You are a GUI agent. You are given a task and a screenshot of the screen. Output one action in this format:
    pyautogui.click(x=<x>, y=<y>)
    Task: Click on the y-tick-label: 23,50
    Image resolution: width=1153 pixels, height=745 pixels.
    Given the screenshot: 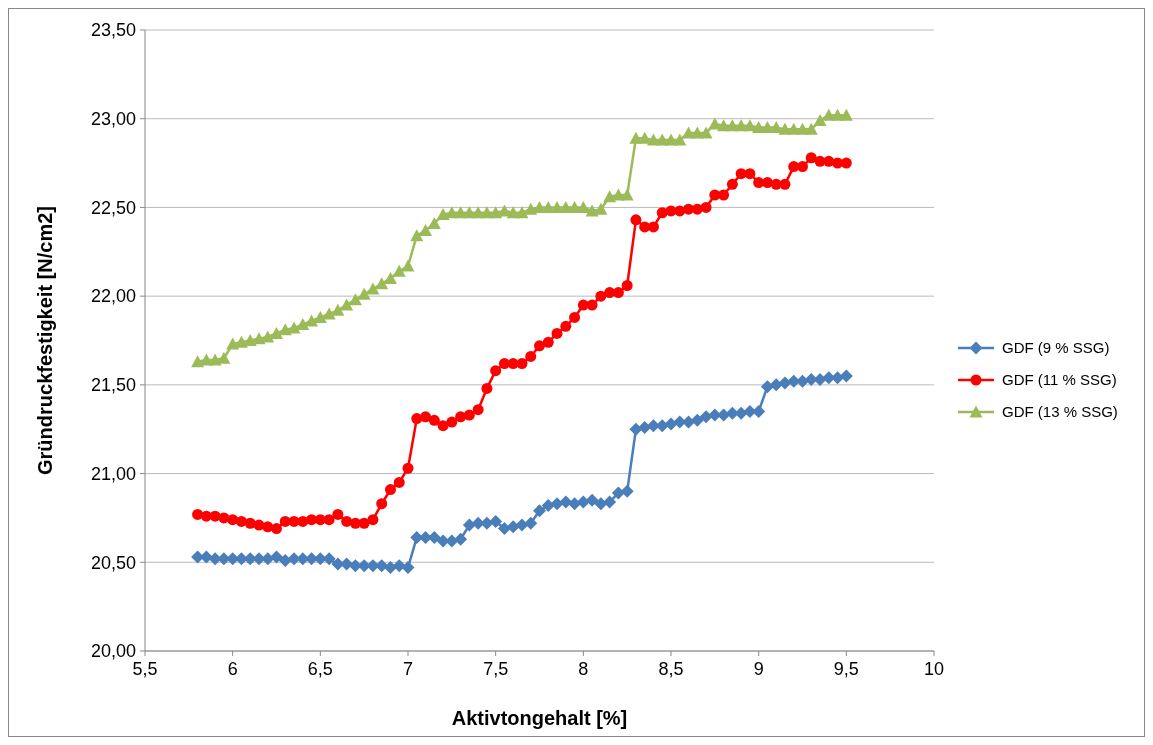 What is the action you would take?
    pyautogui.click(x=113, y=30)
    